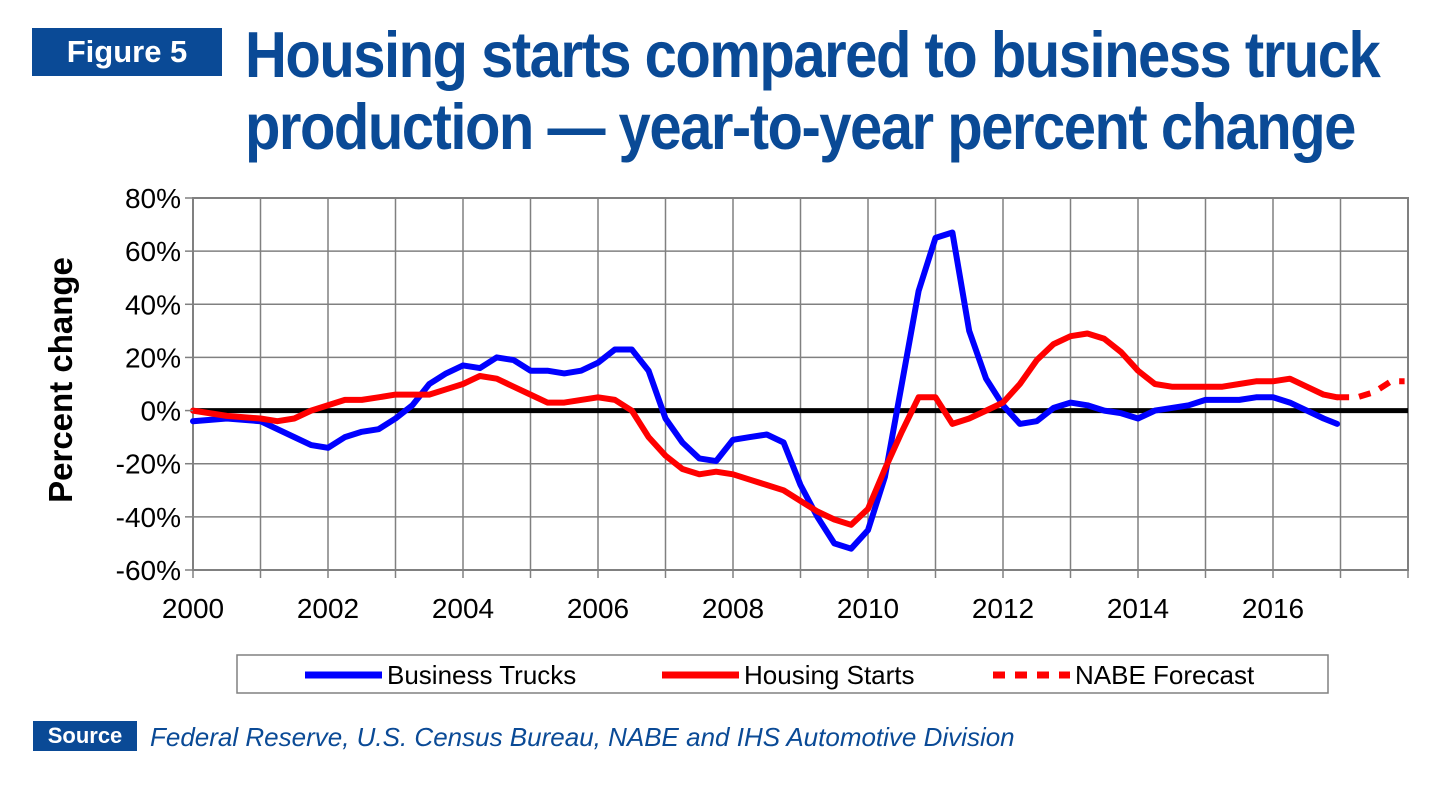  Describe the element at coordinates (328, 608) in the screenshot. I see `x-tick-label: 2002` at that location.